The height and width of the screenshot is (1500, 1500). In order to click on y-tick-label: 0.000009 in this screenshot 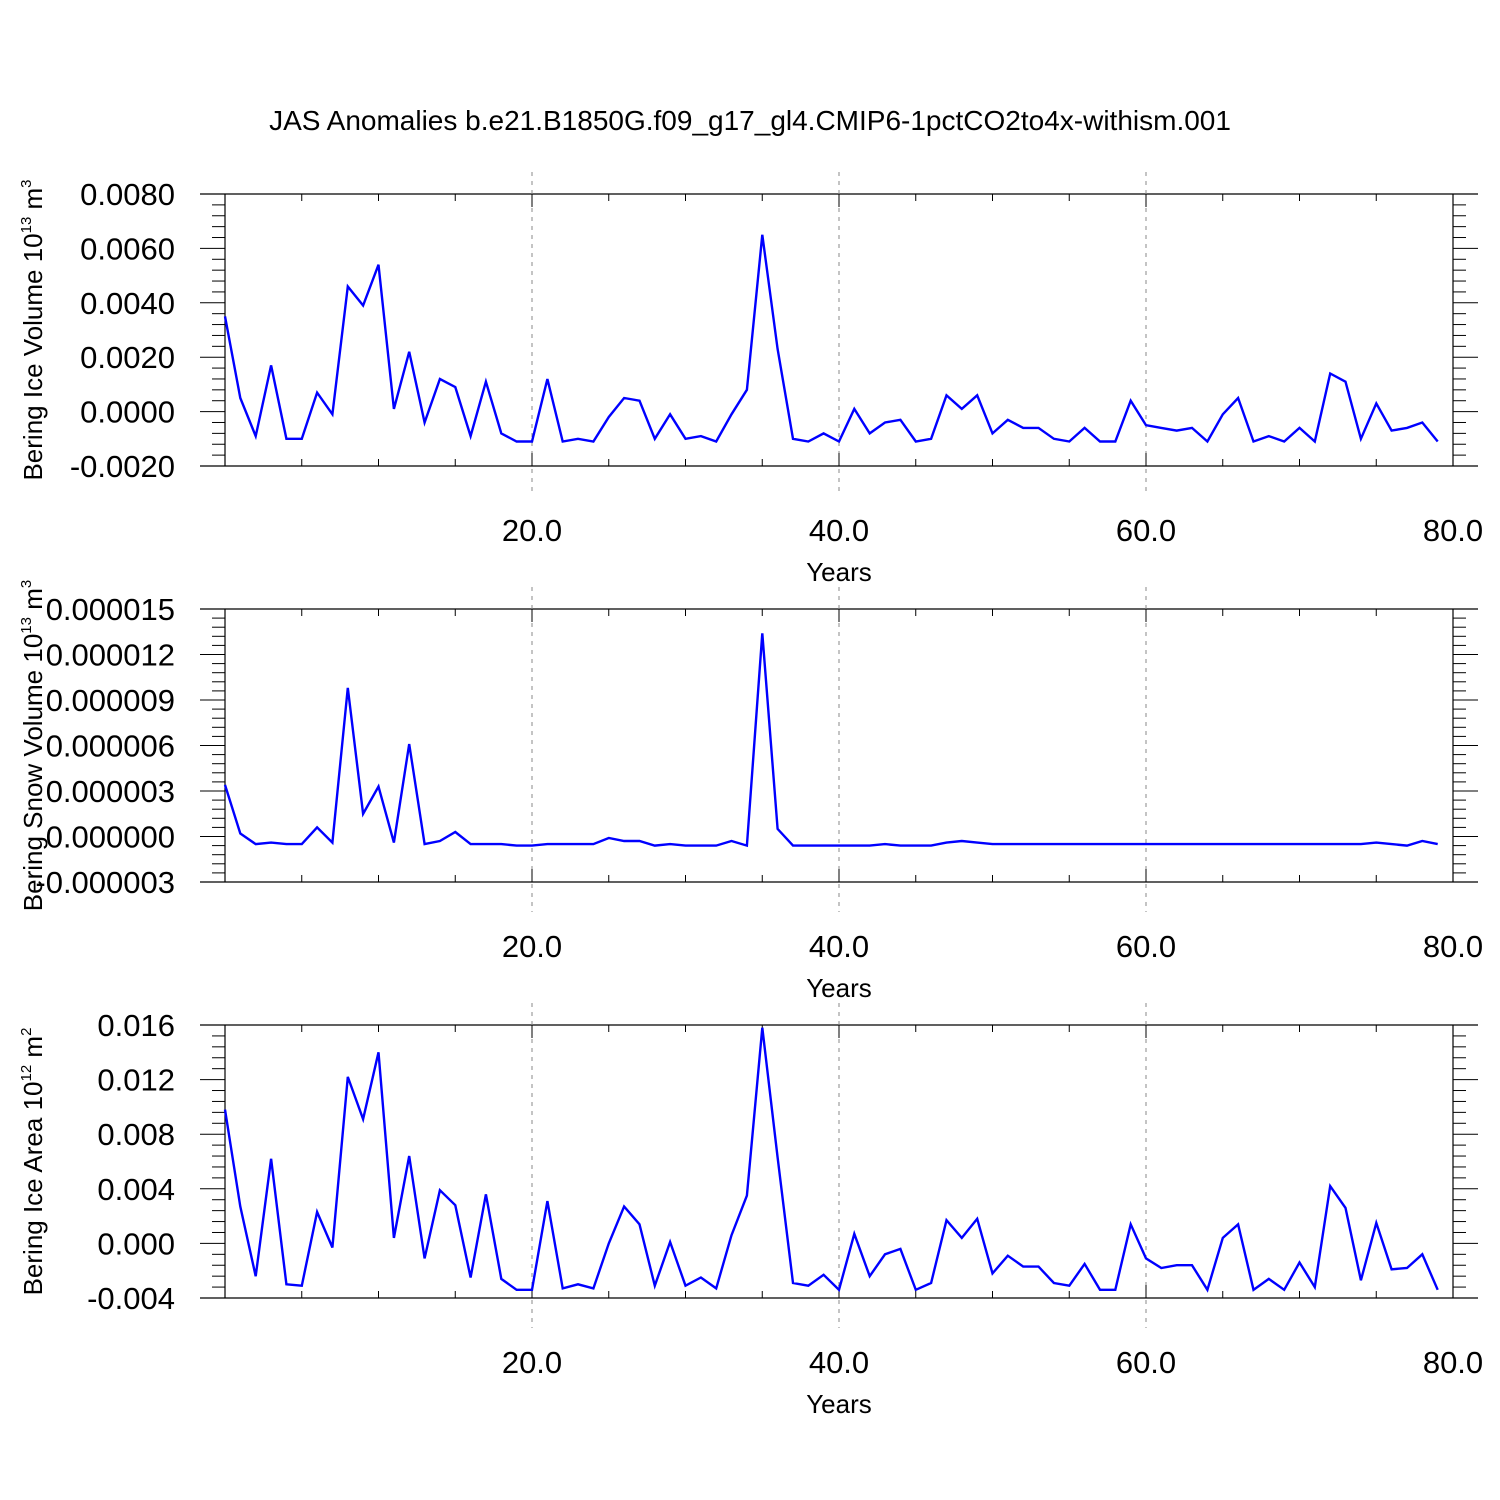, I will do `click(110, 700)`.